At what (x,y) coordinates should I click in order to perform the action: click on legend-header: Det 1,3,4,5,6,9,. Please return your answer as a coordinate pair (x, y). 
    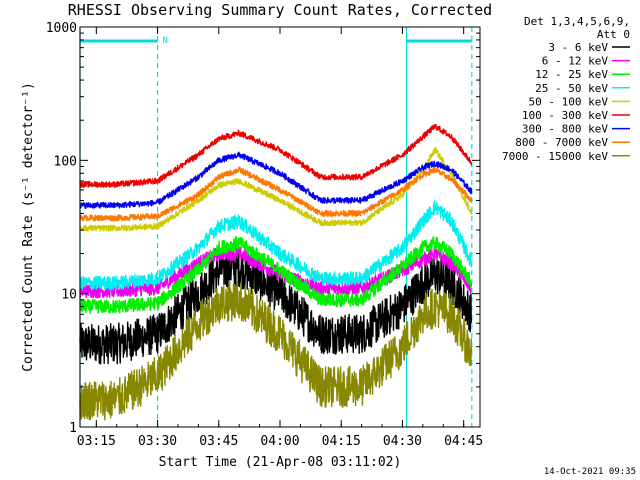
    Looking at the image, I should click on (577, 21).